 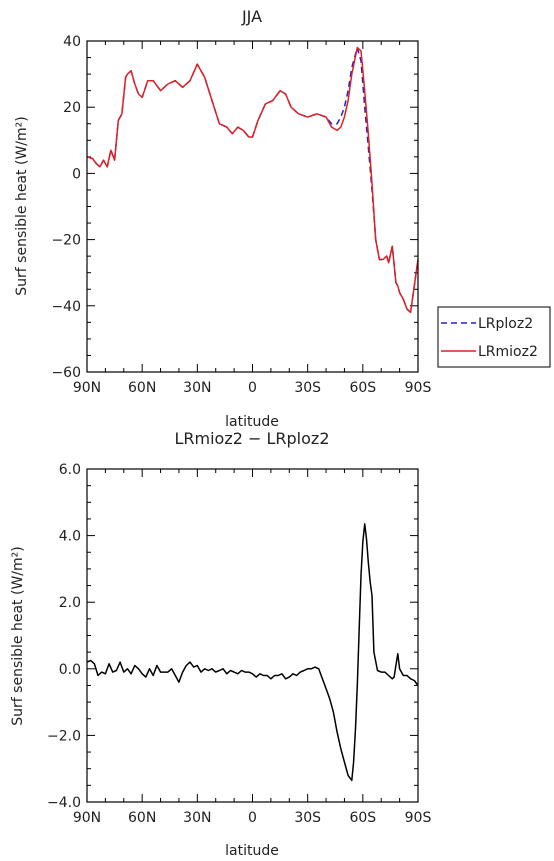 I want to click on top-x-tick-label-n60: 60N, so click(x=142, y=388).